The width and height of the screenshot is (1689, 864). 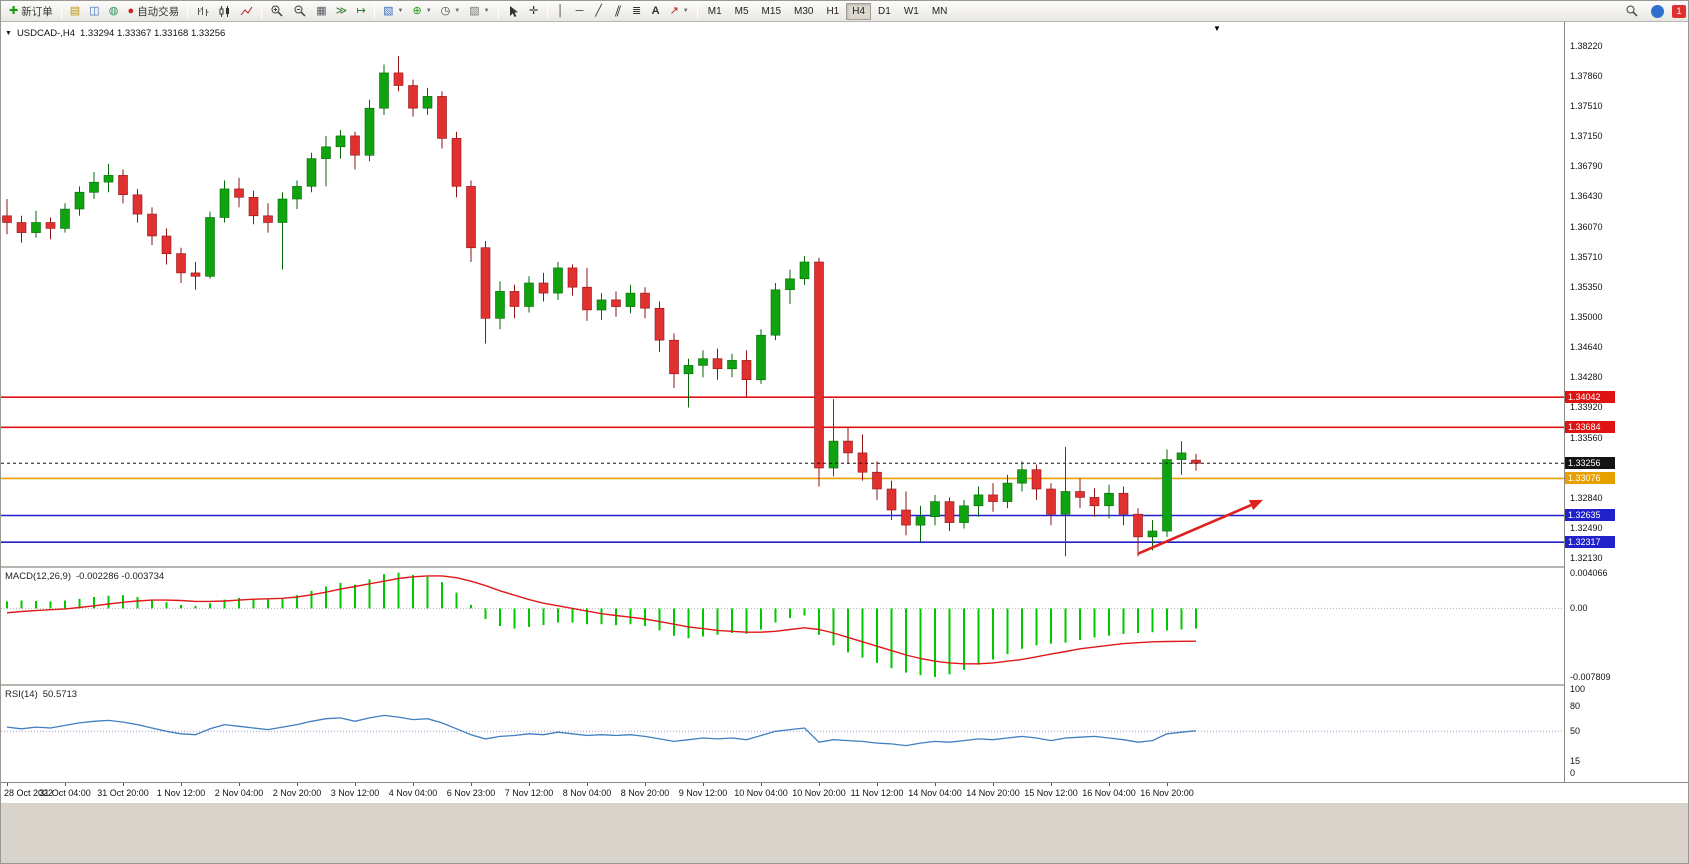 What do you see at coordinates (417, 10) in the screenshot?
I see `indicators-icon: ⊕` at bounding box center [417, 10].